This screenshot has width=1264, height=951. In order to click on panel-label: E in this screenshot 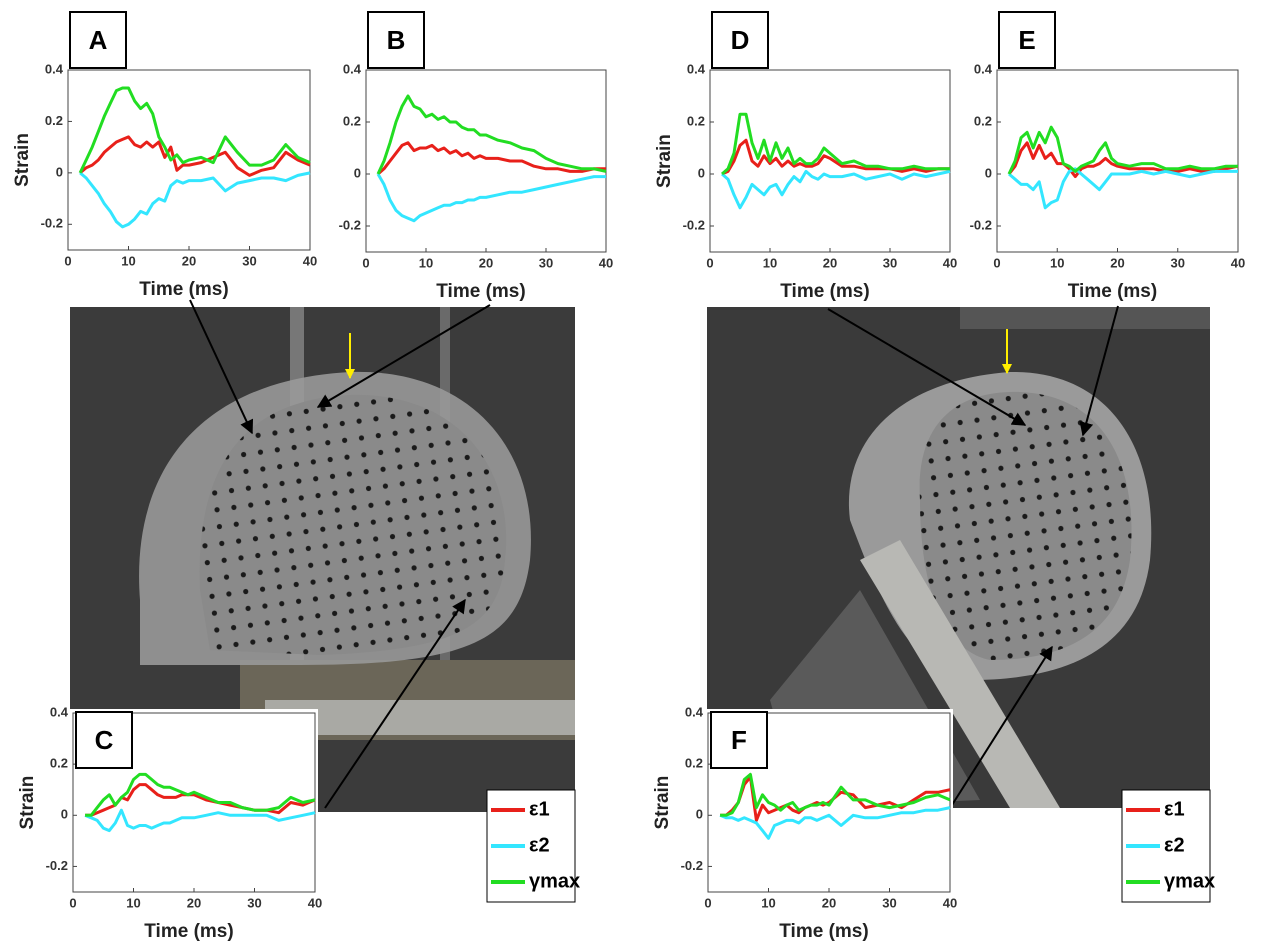, I will do `click(1026, 40)`.